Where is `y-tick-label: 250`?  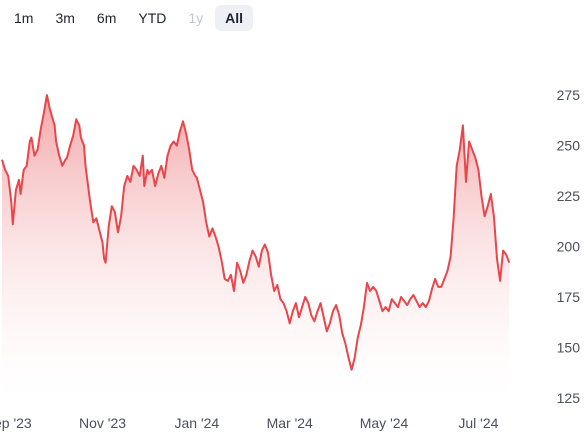
y-tick-label: 250 is located at coordinates (569, 146).